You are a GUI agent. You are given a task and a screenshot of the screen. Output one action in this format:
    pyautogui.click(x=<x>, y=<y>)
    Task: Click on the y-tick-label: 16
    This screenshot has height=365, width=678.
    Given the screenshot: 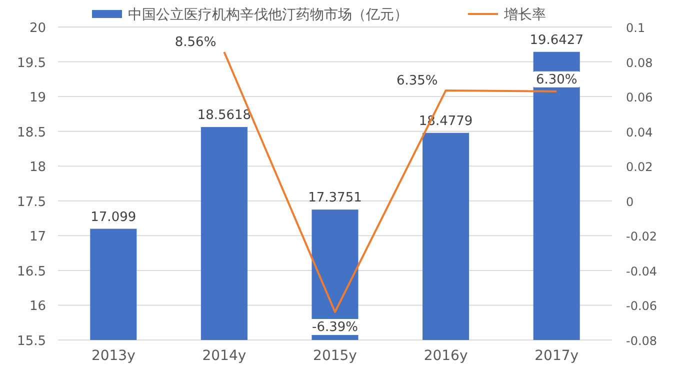 What is the action you would take?
    pyautogui.click(x=37, y=306)
    